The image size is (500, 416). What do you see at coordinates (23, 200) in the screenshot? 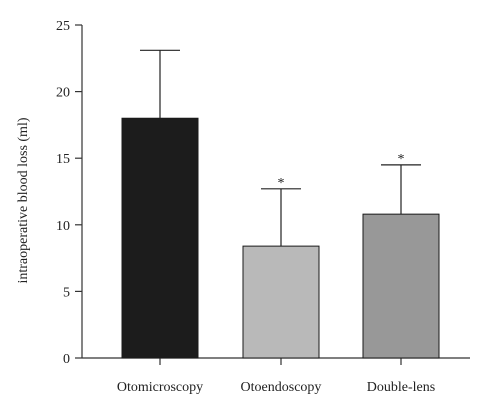
I see `y-axis-title: intraoperative blood loss (ml)` at bounding box center [23, 200].